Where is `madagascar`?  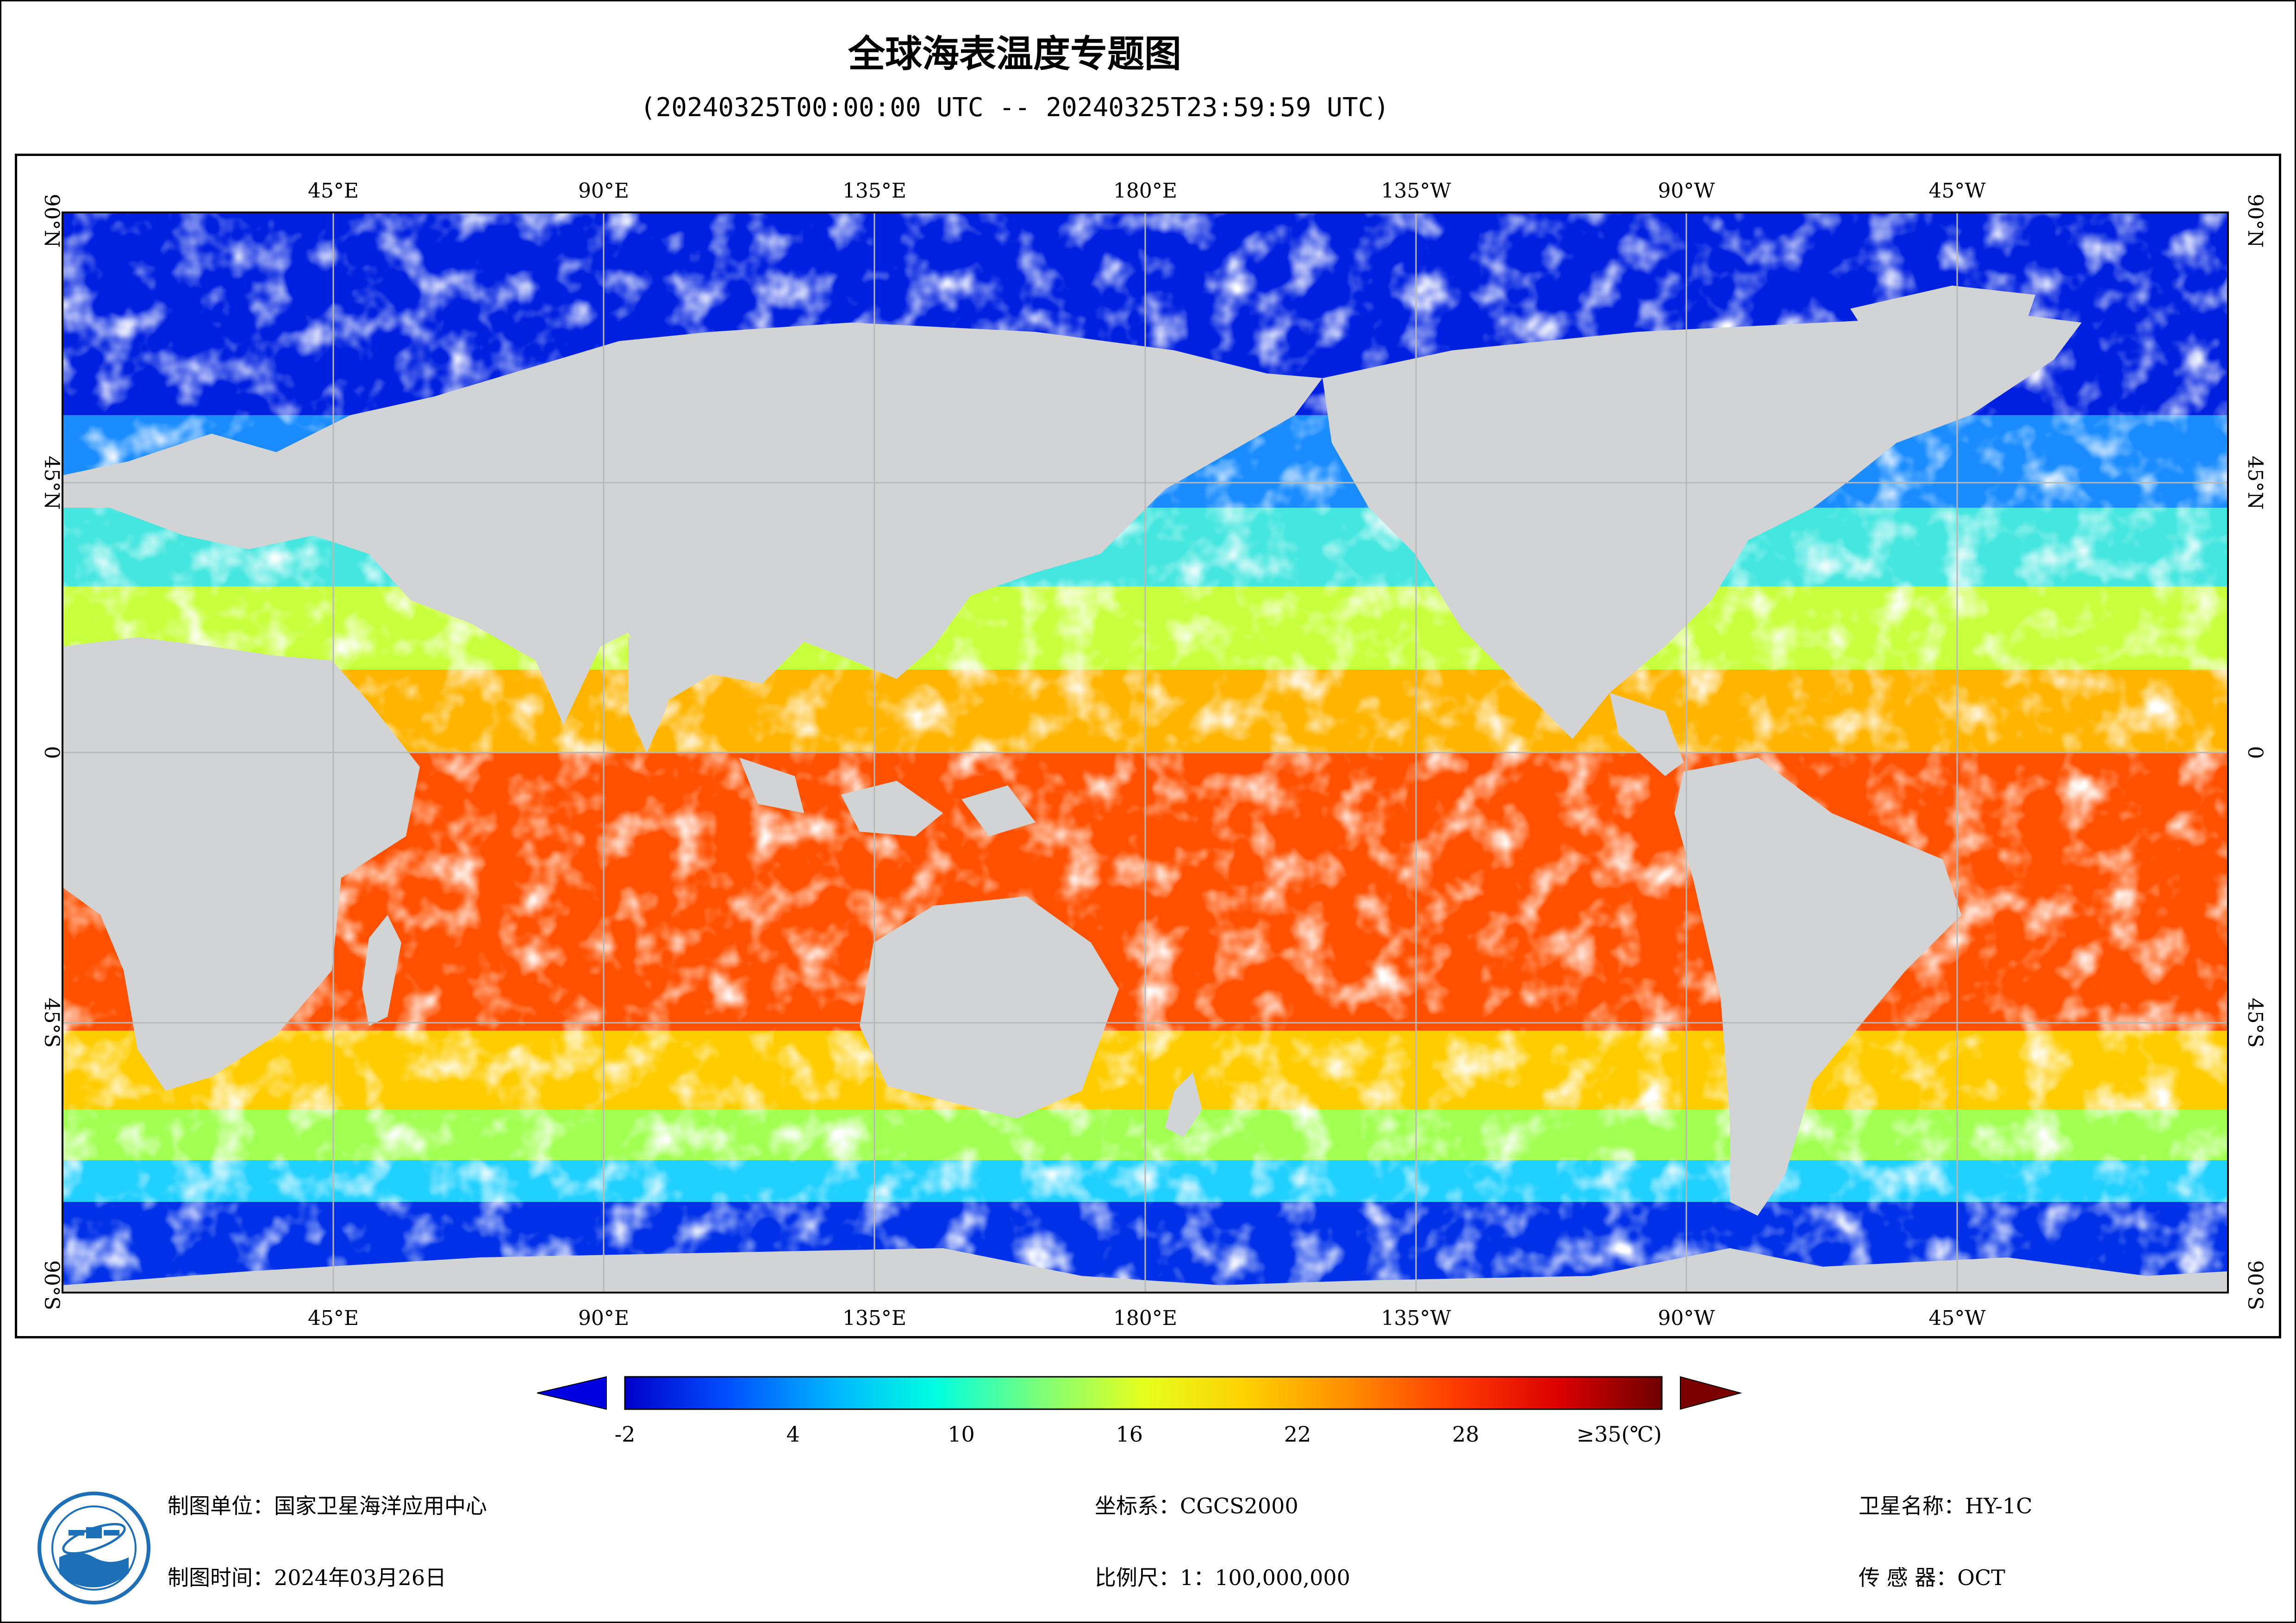 madagascar is located at coordinates (381, 970).